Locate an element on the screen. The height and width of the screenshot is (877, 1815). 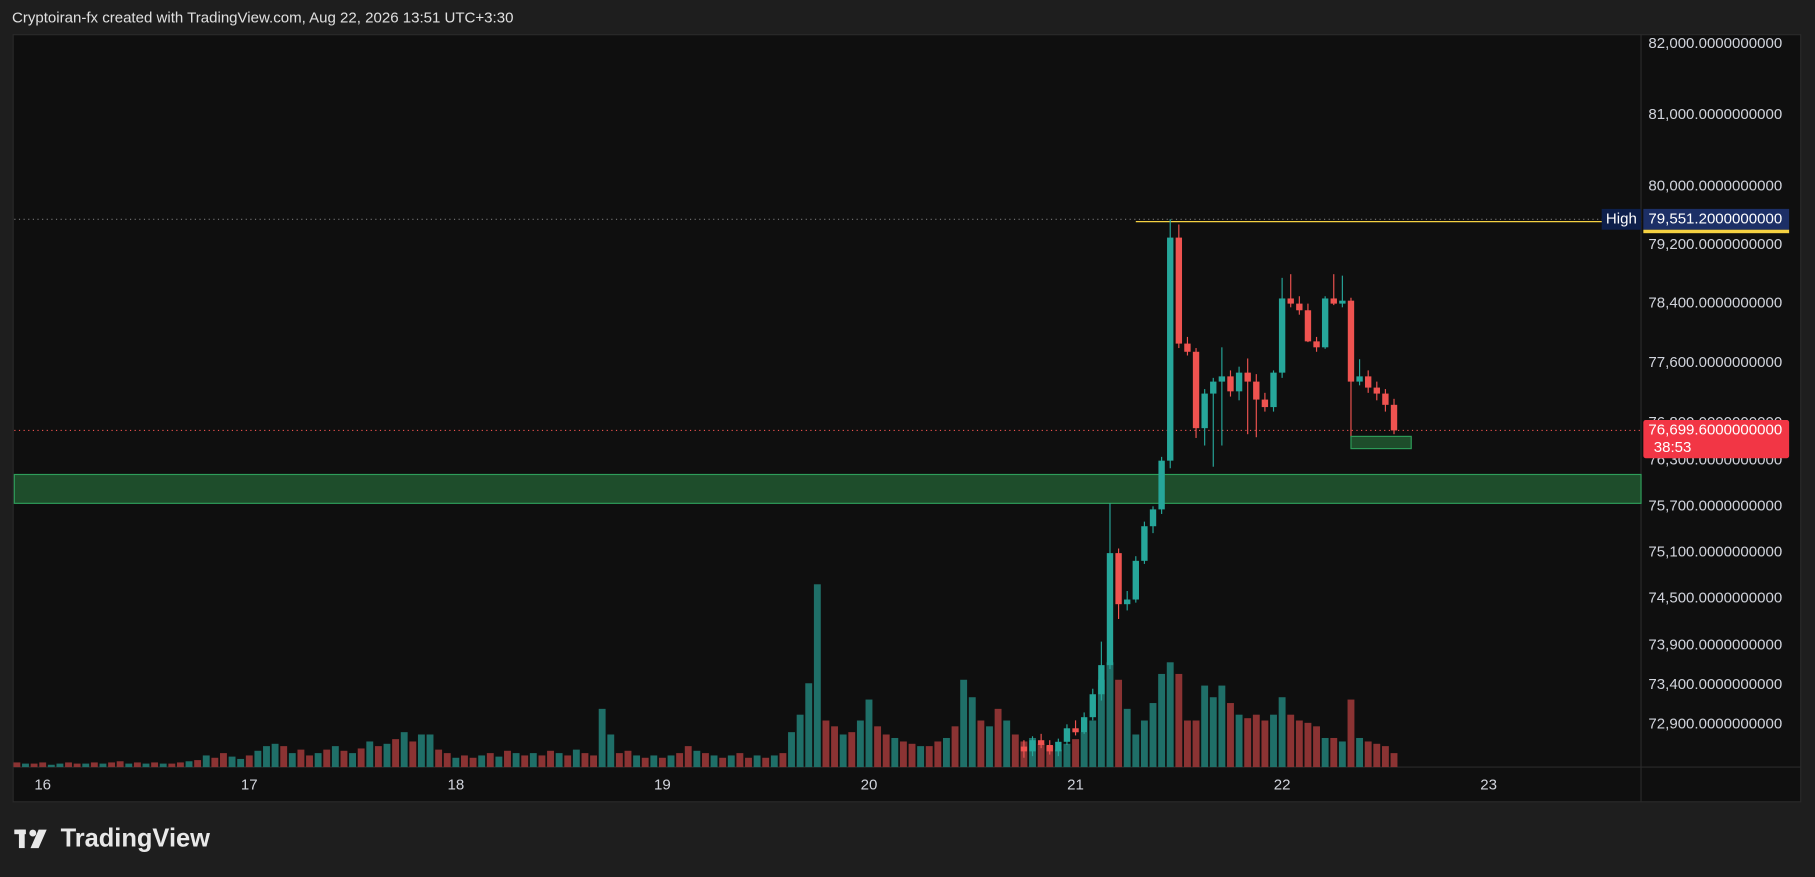
logo-text: TradingView is located at coordinates (136, 839).